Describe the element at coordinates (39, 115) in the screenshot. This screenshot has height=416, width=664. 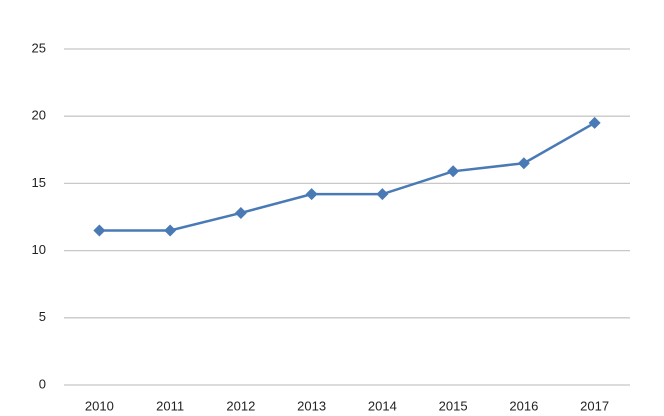
I see `y-tick-label: 20` at that location.